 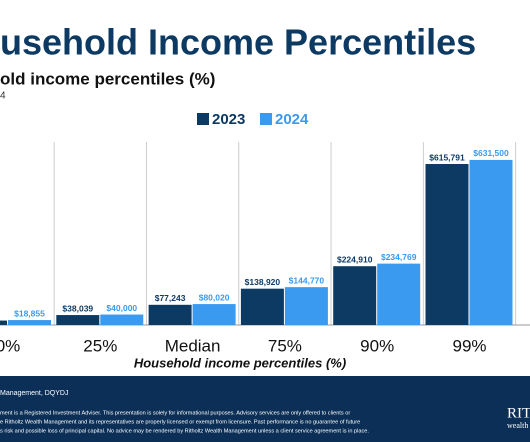 I want to click on value-label: $224,910, so click(x=355, y=259).